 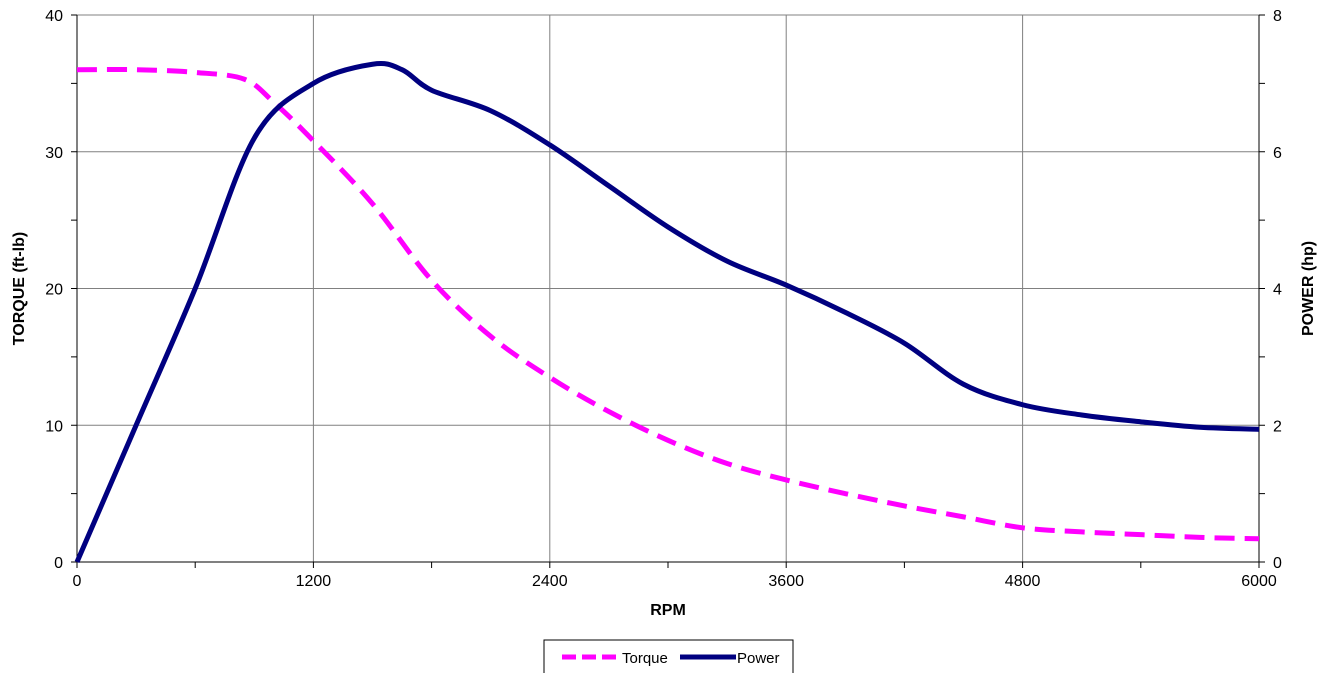 What do you see at coordinates (1277, 290) in the screenshot?
I see `y-right-tick-label: 4` at bounding box center [1277, 290].